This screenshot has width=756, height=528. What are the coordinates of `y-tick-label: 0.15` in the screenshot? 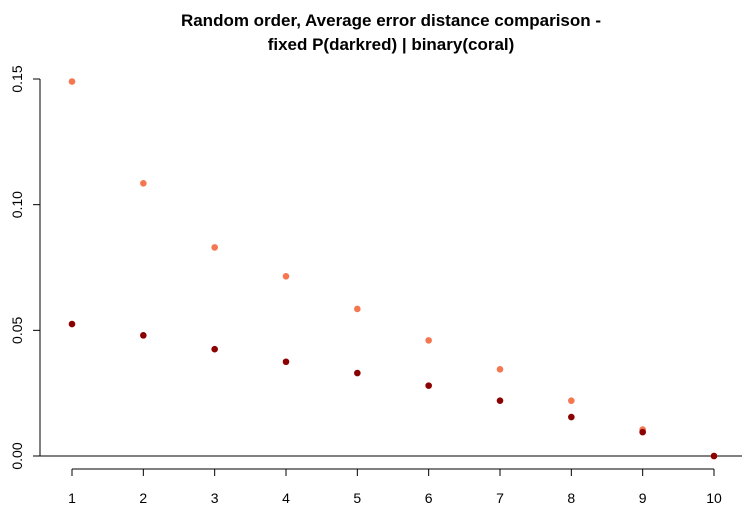 It's located at (17, 78).